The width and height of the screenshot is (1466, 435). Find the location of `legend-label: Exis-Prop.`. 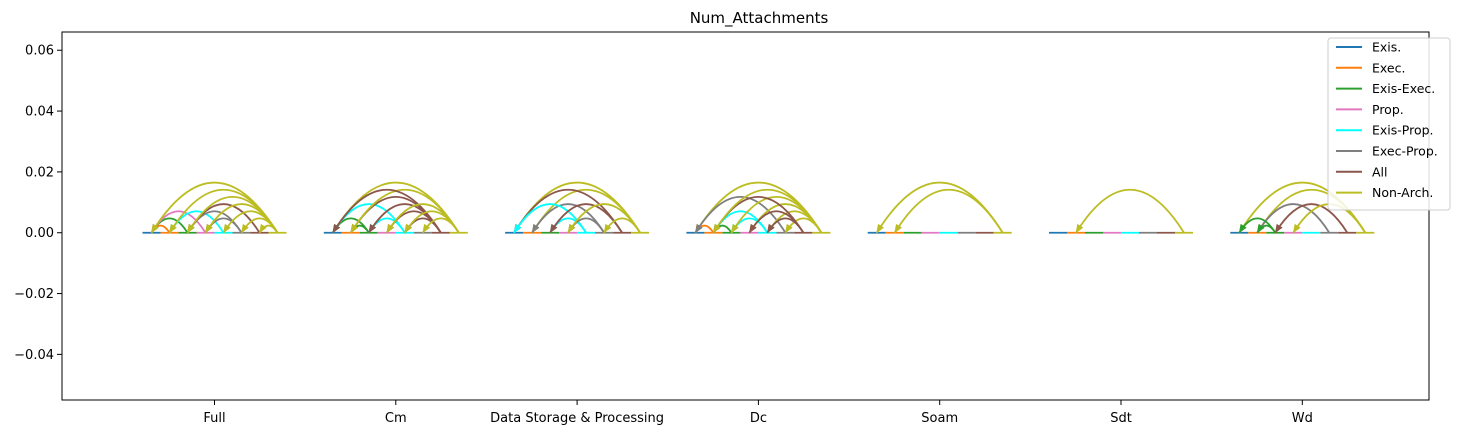

legend-label: Exis-Prop. is located at coordinates (1403, 130).